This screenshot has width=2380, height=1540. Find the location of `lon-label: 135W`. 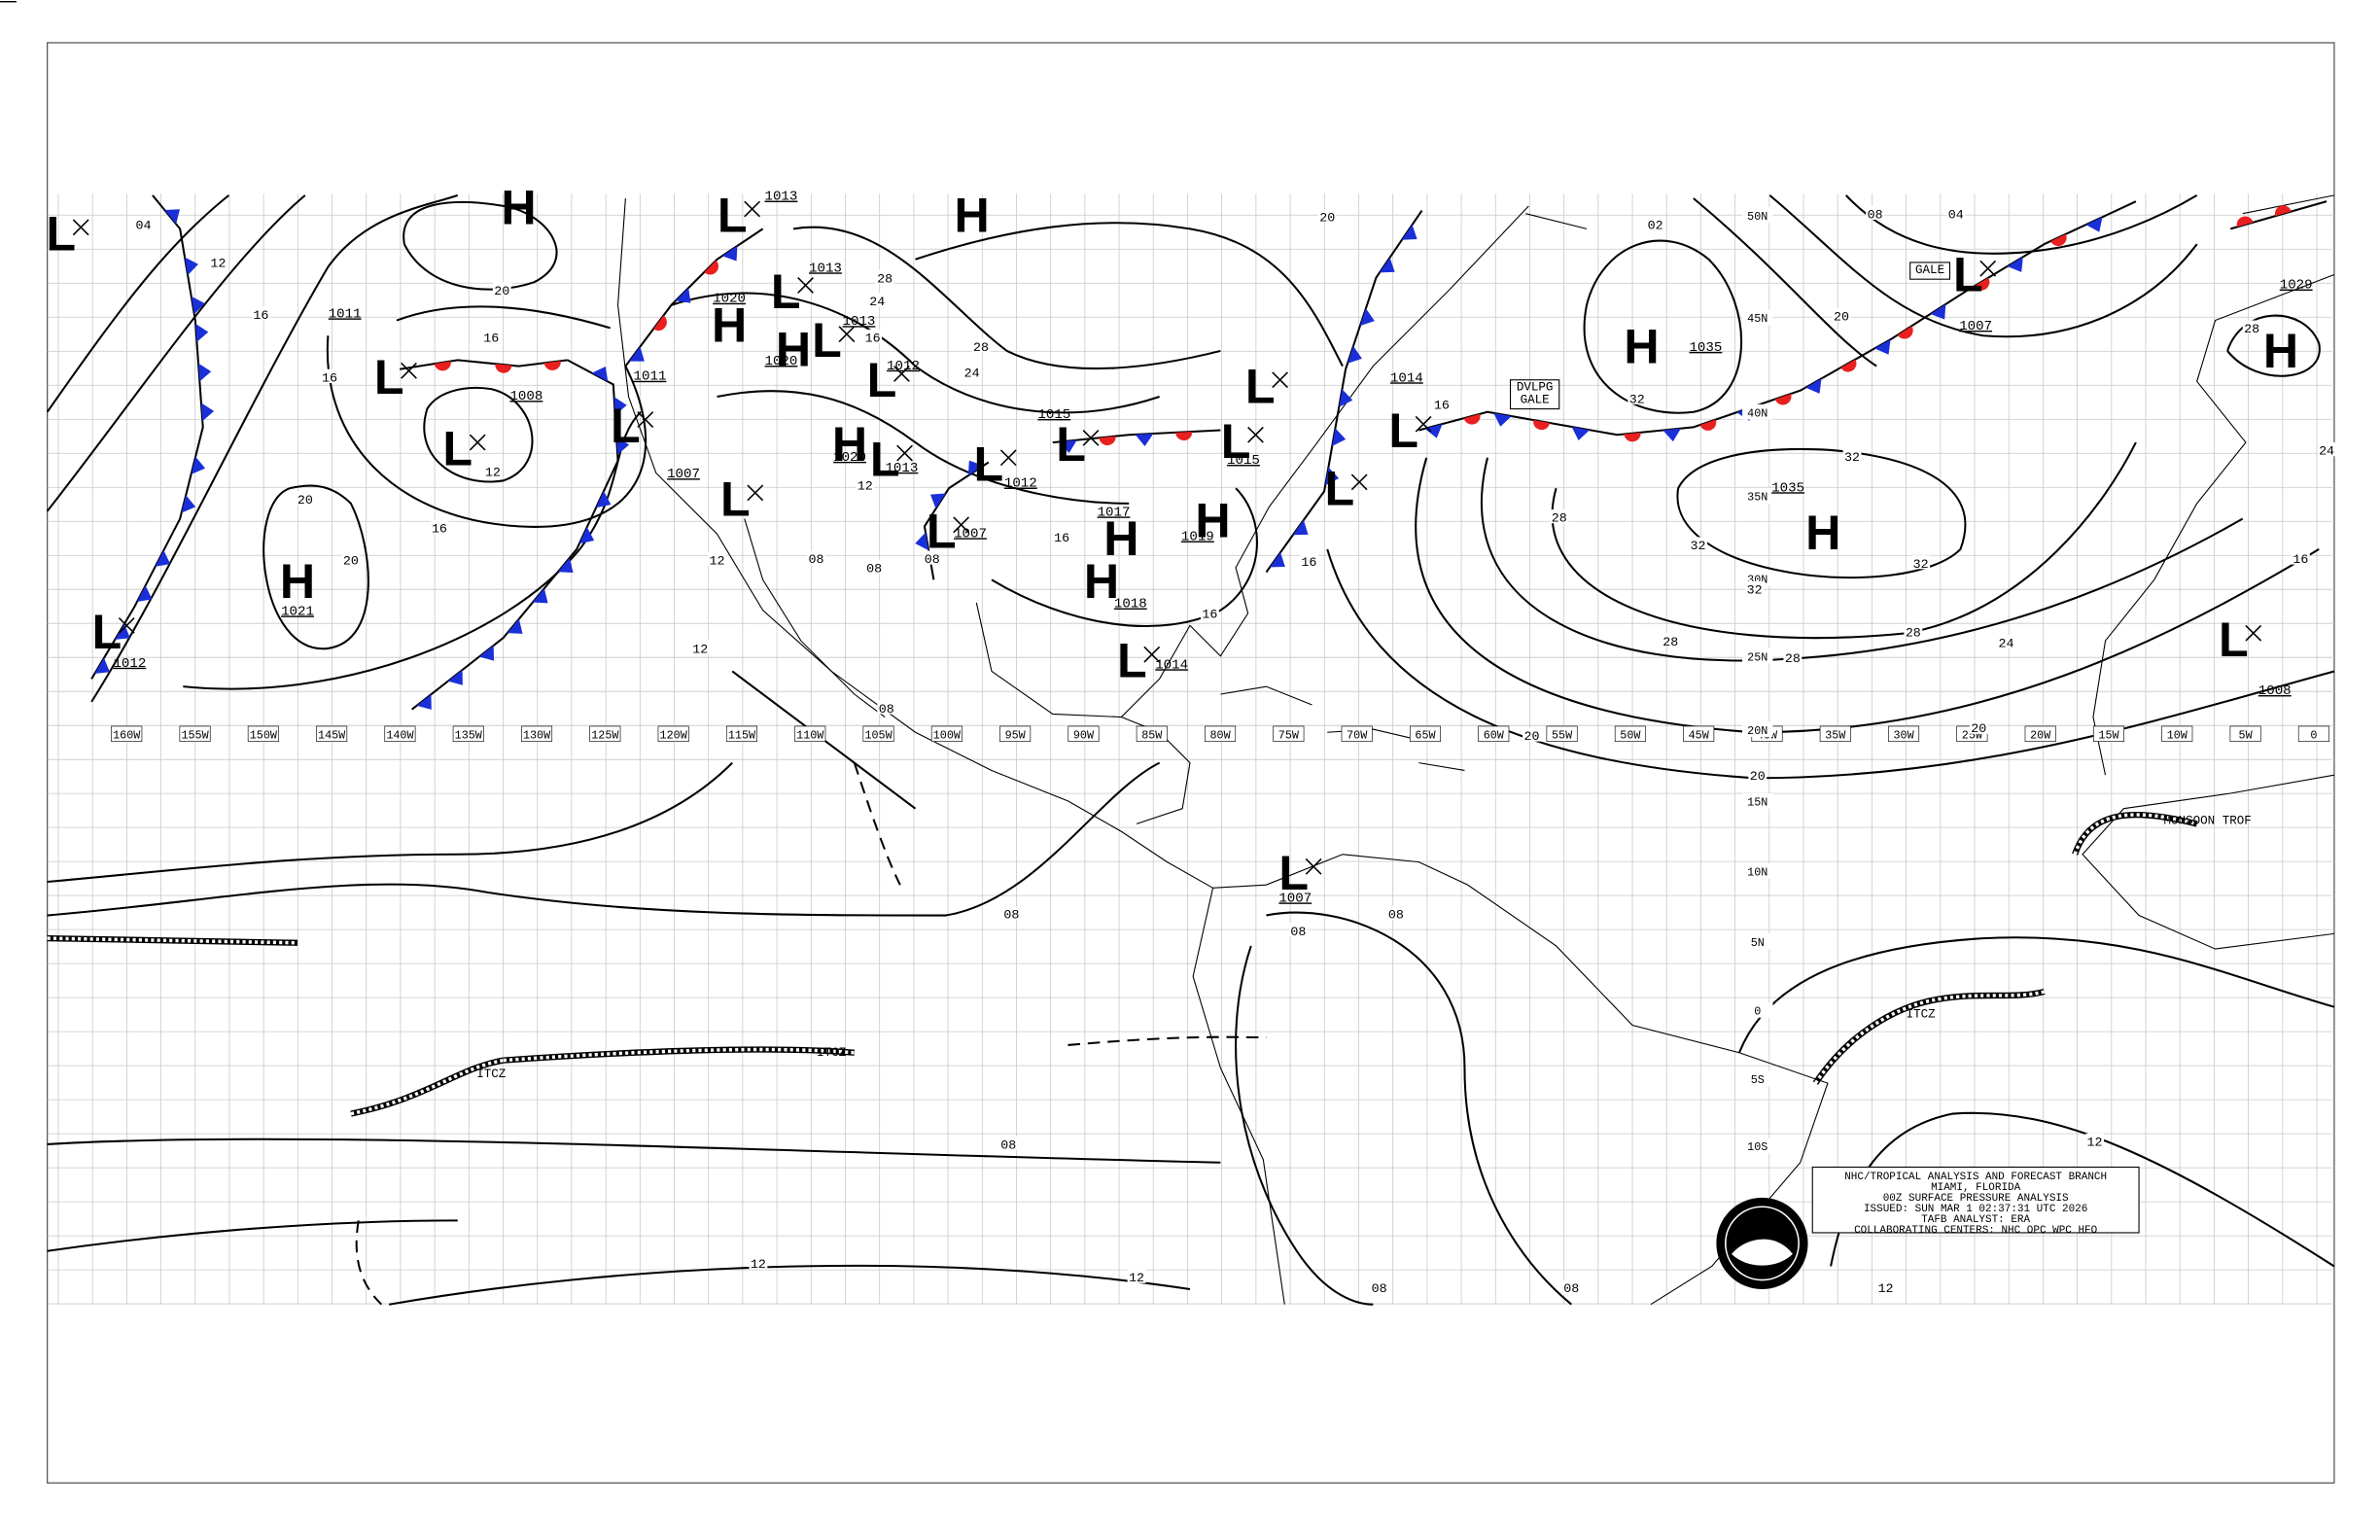

lon-label: 135W is located at coordinates (469, 736).